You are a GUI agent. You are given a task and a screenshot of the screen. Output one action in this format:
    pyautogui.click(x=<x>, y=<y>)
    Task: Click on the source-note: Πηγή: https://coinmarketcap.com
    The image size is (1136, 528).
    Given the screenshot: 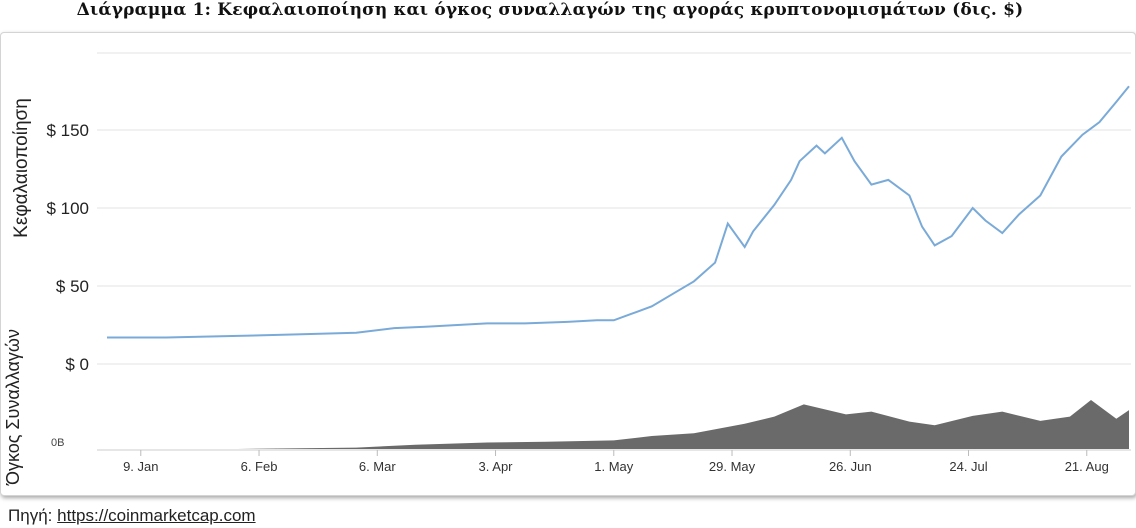 What is the action you would take?
    pyautogui.click(x=132, y=516)
    